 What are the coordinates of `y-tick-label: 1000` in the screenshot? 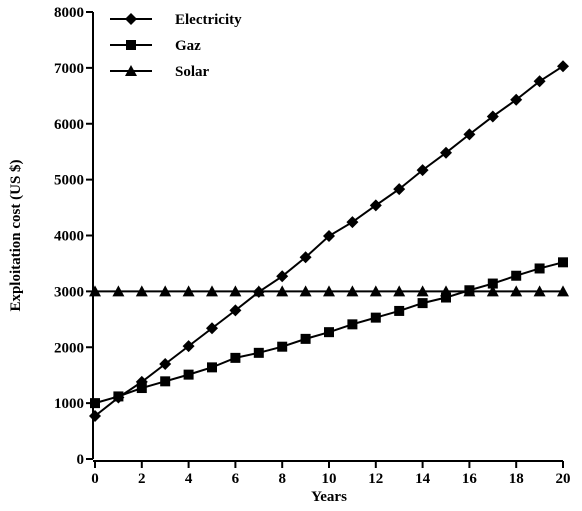 It's located at (69, 404).